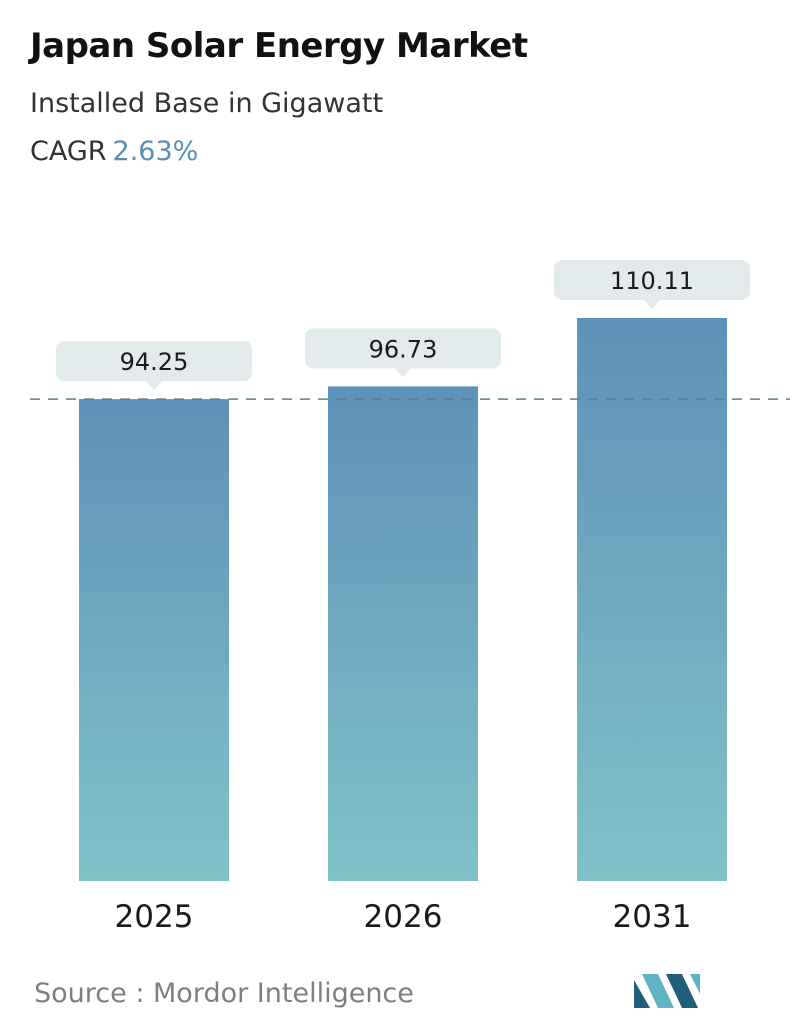  I want to click on value-label-2031: 110.11, so click(652, 284).